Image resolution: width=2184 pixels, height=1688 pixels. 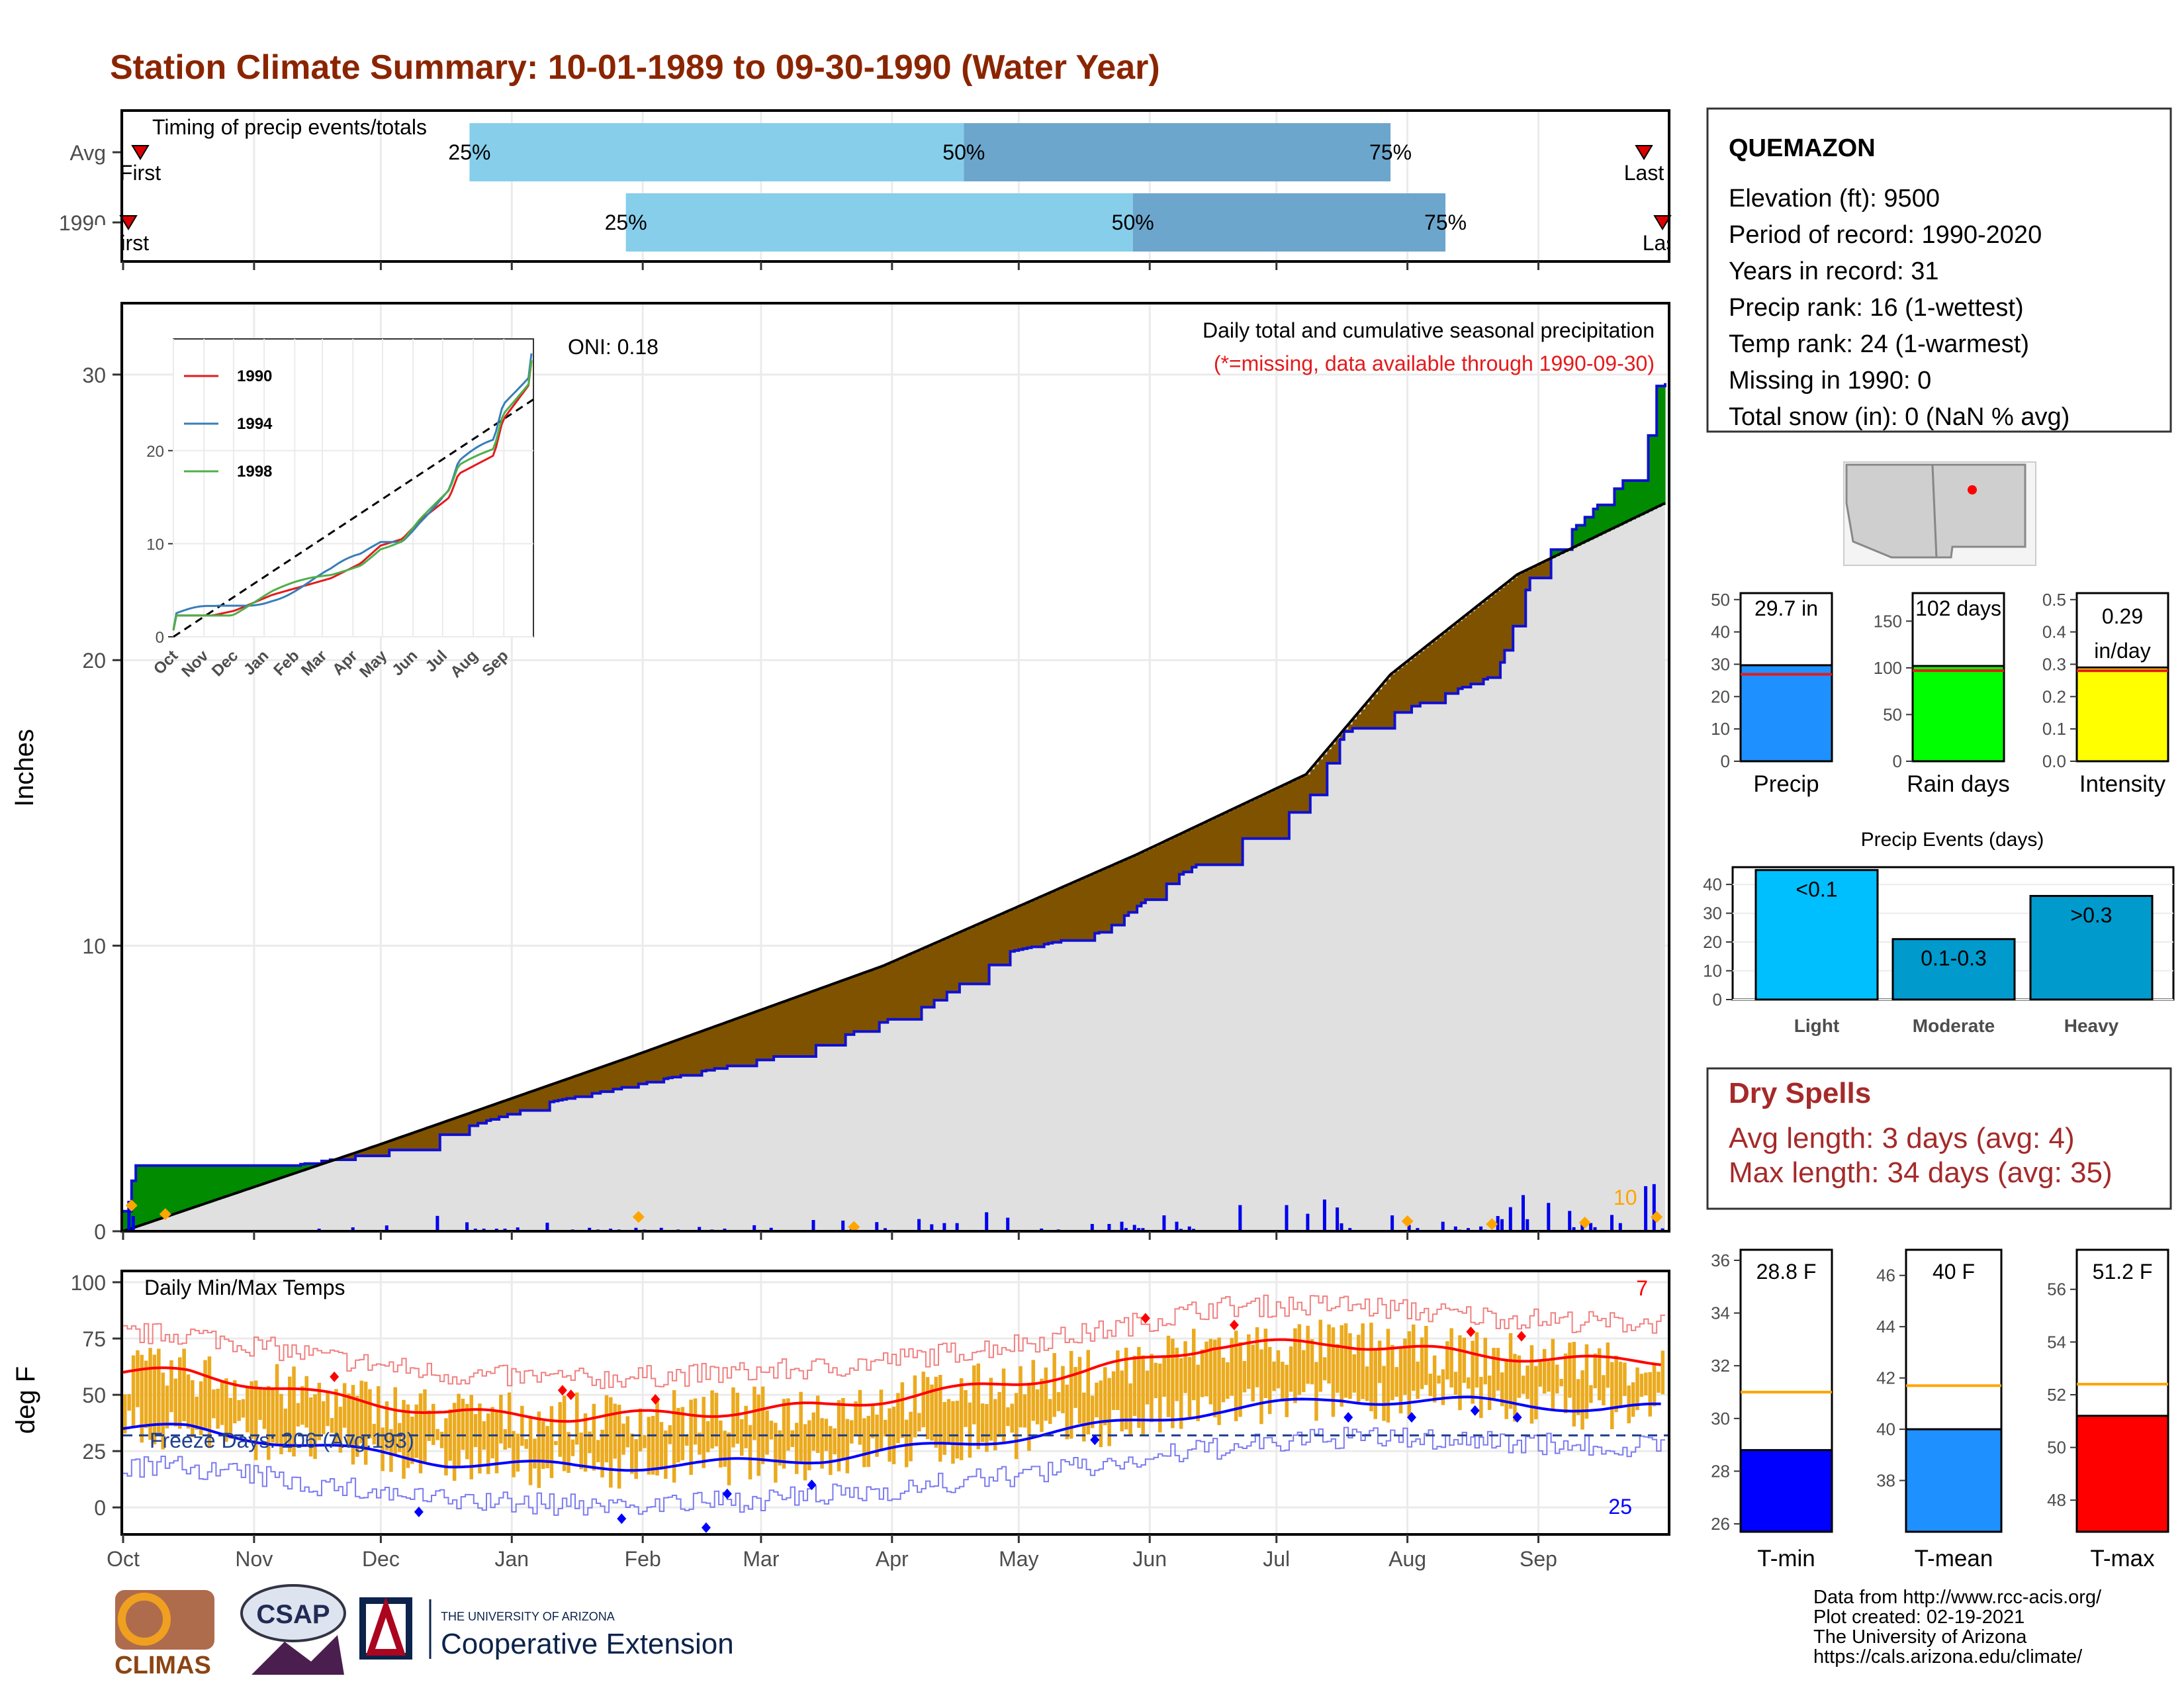 What do you see at coordinates (1891, 511) in the screenshot?
I see `map-state-arizona` at bounding box center [1891, 511].